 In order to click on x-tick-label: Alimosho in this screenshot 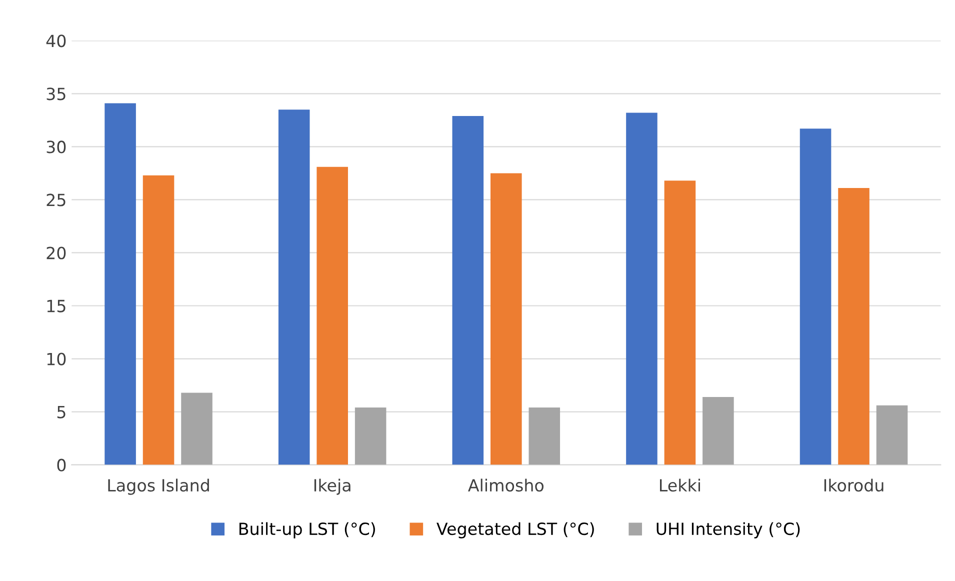, I will do `click(506, 485)`.